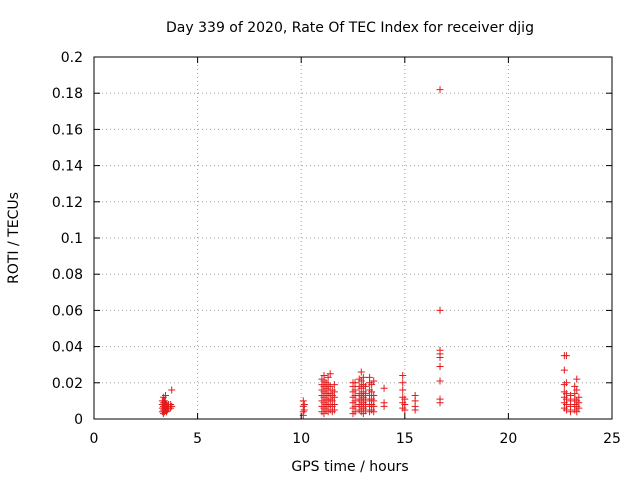 The height and width of the screenshot is (480, 640). Describe the element at coordinates (612, 439) in the screenshot. I see `x-tick-label: 25` at that location.